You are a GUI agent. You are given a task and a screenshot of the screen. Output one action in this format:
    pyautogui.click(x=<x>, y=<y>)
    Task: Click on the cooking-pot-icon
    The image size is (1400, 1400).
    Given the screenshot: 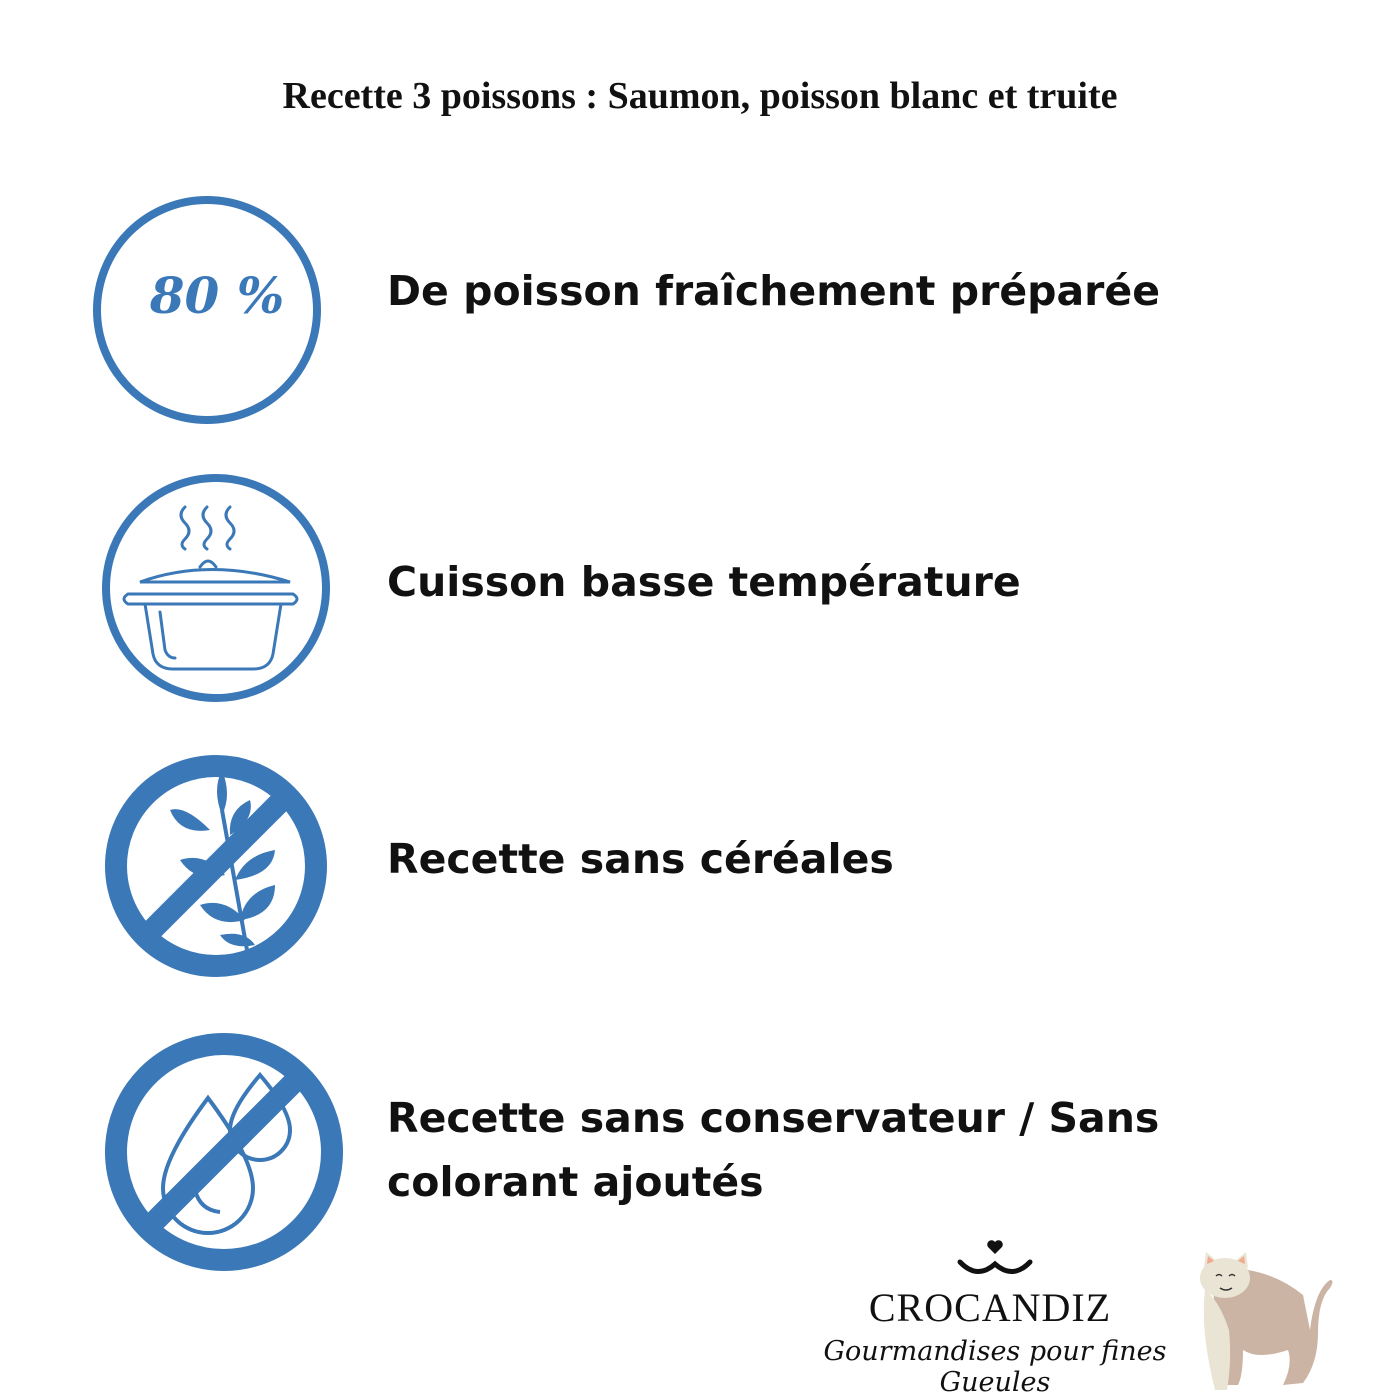 What is the action you would take?
    pyautogui.click(x=216, y=588)
    